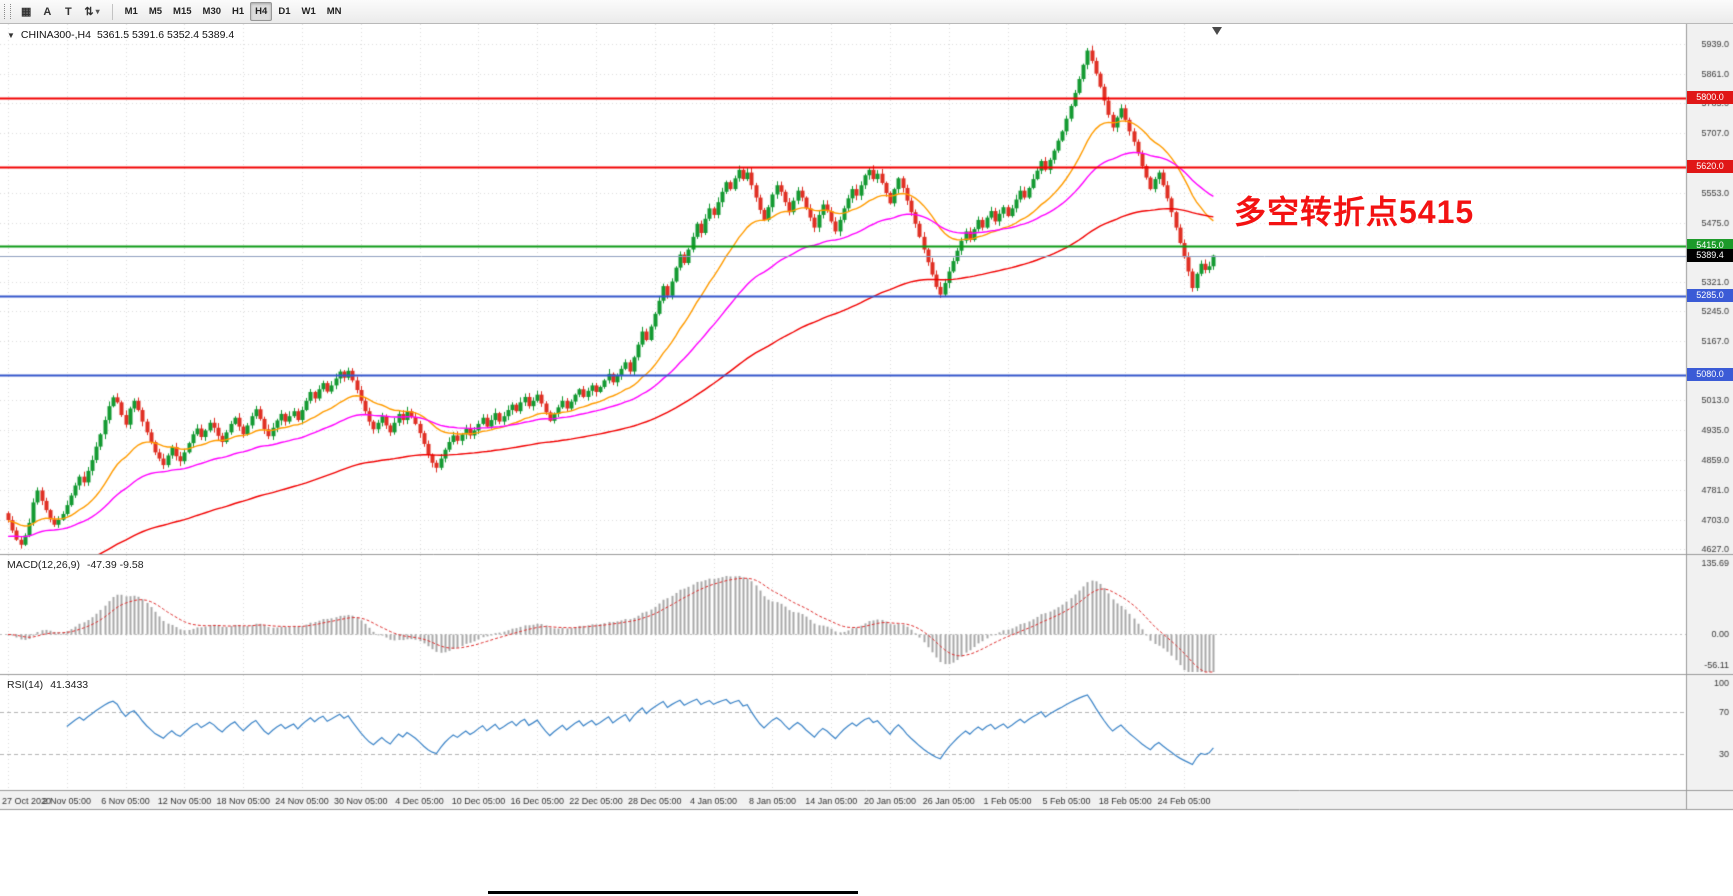  I want to click on chart-ohlc-values: 5361.5 5391.6 5352.4 5389.4, so click(165, 35).